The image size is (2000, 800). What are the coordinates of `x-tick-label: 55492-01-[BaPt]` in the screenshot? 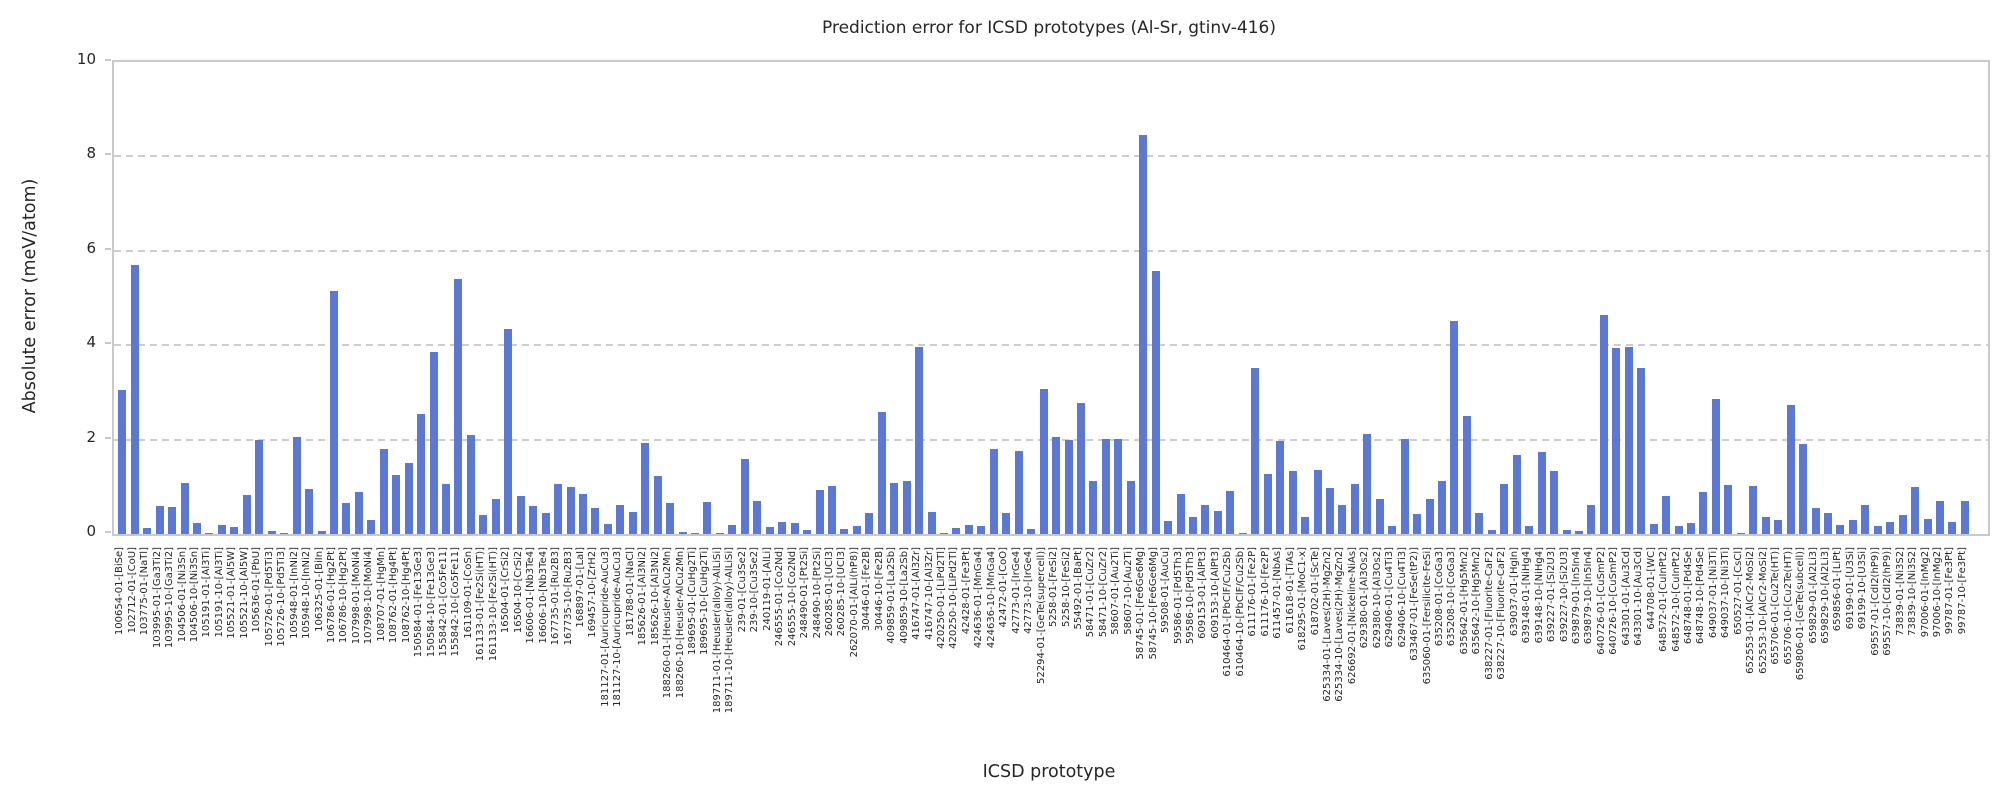 It's located at (1078, 588).